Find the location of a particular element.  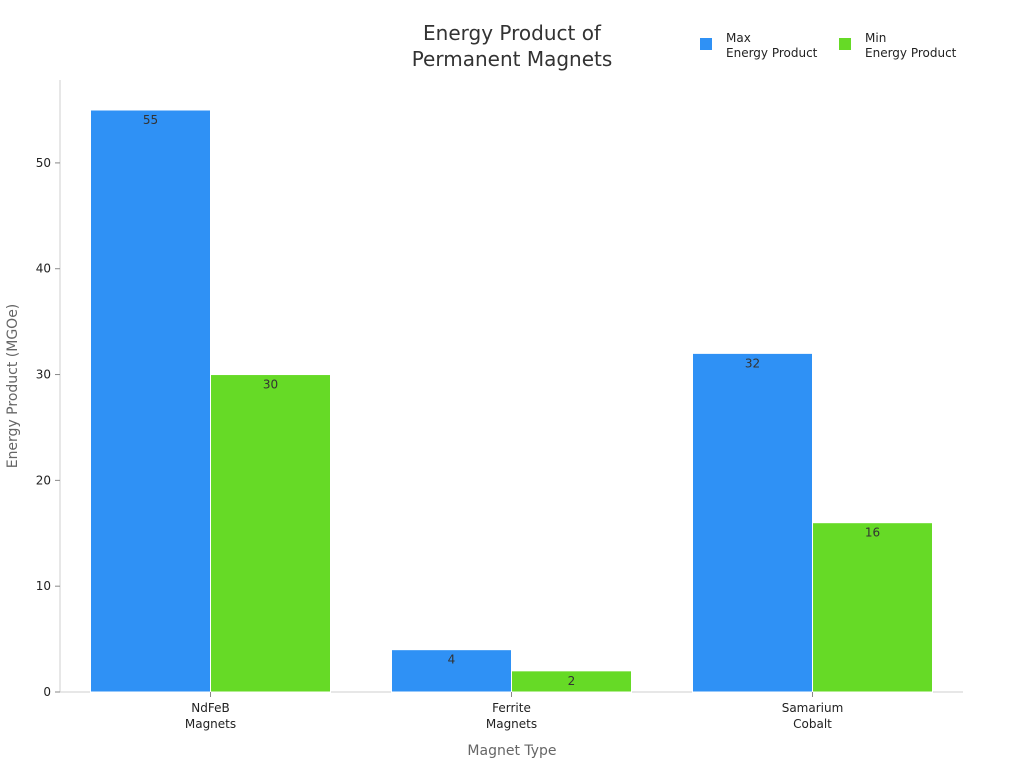

legend-item-max: Max Energy Product is located at coordinates (759, 45).